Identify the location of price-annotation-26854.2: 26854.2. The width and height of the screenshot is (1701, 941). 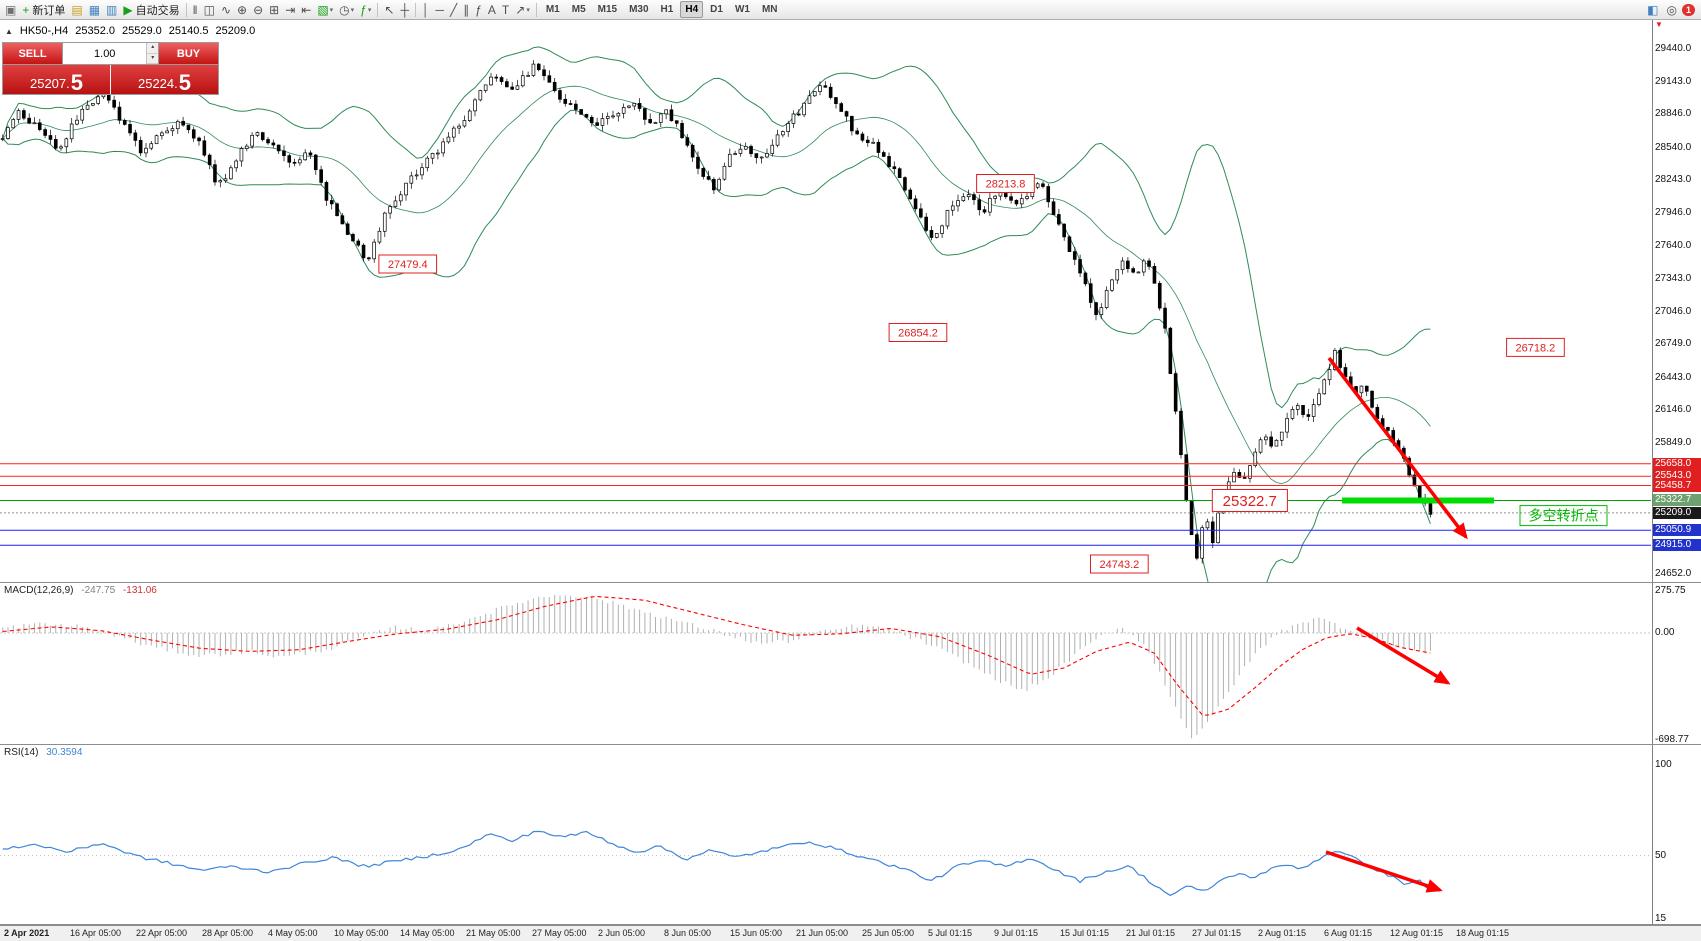
(918, 332).